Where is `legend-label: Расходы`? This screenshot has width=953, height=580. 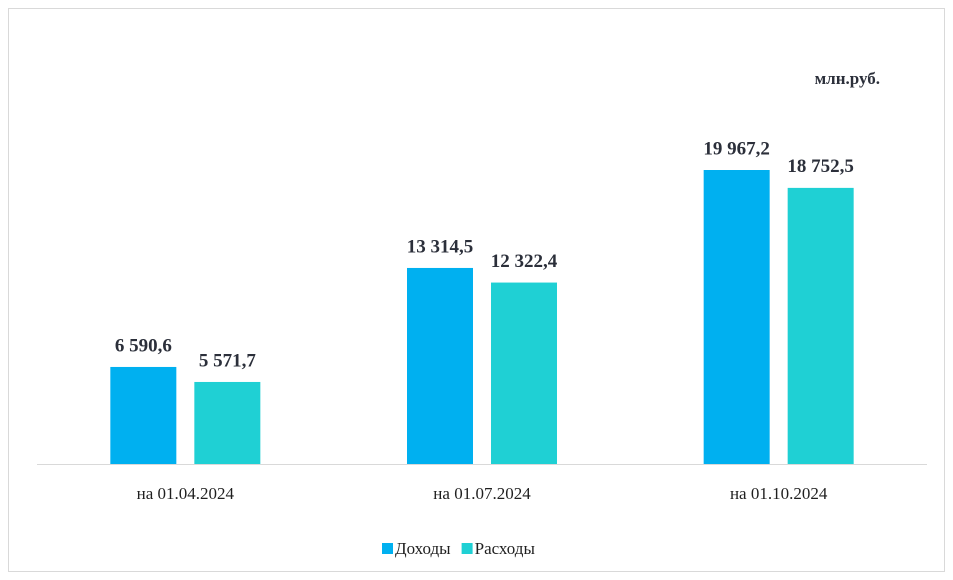
legend-label: Расходы is located at coordinates (505, 548).